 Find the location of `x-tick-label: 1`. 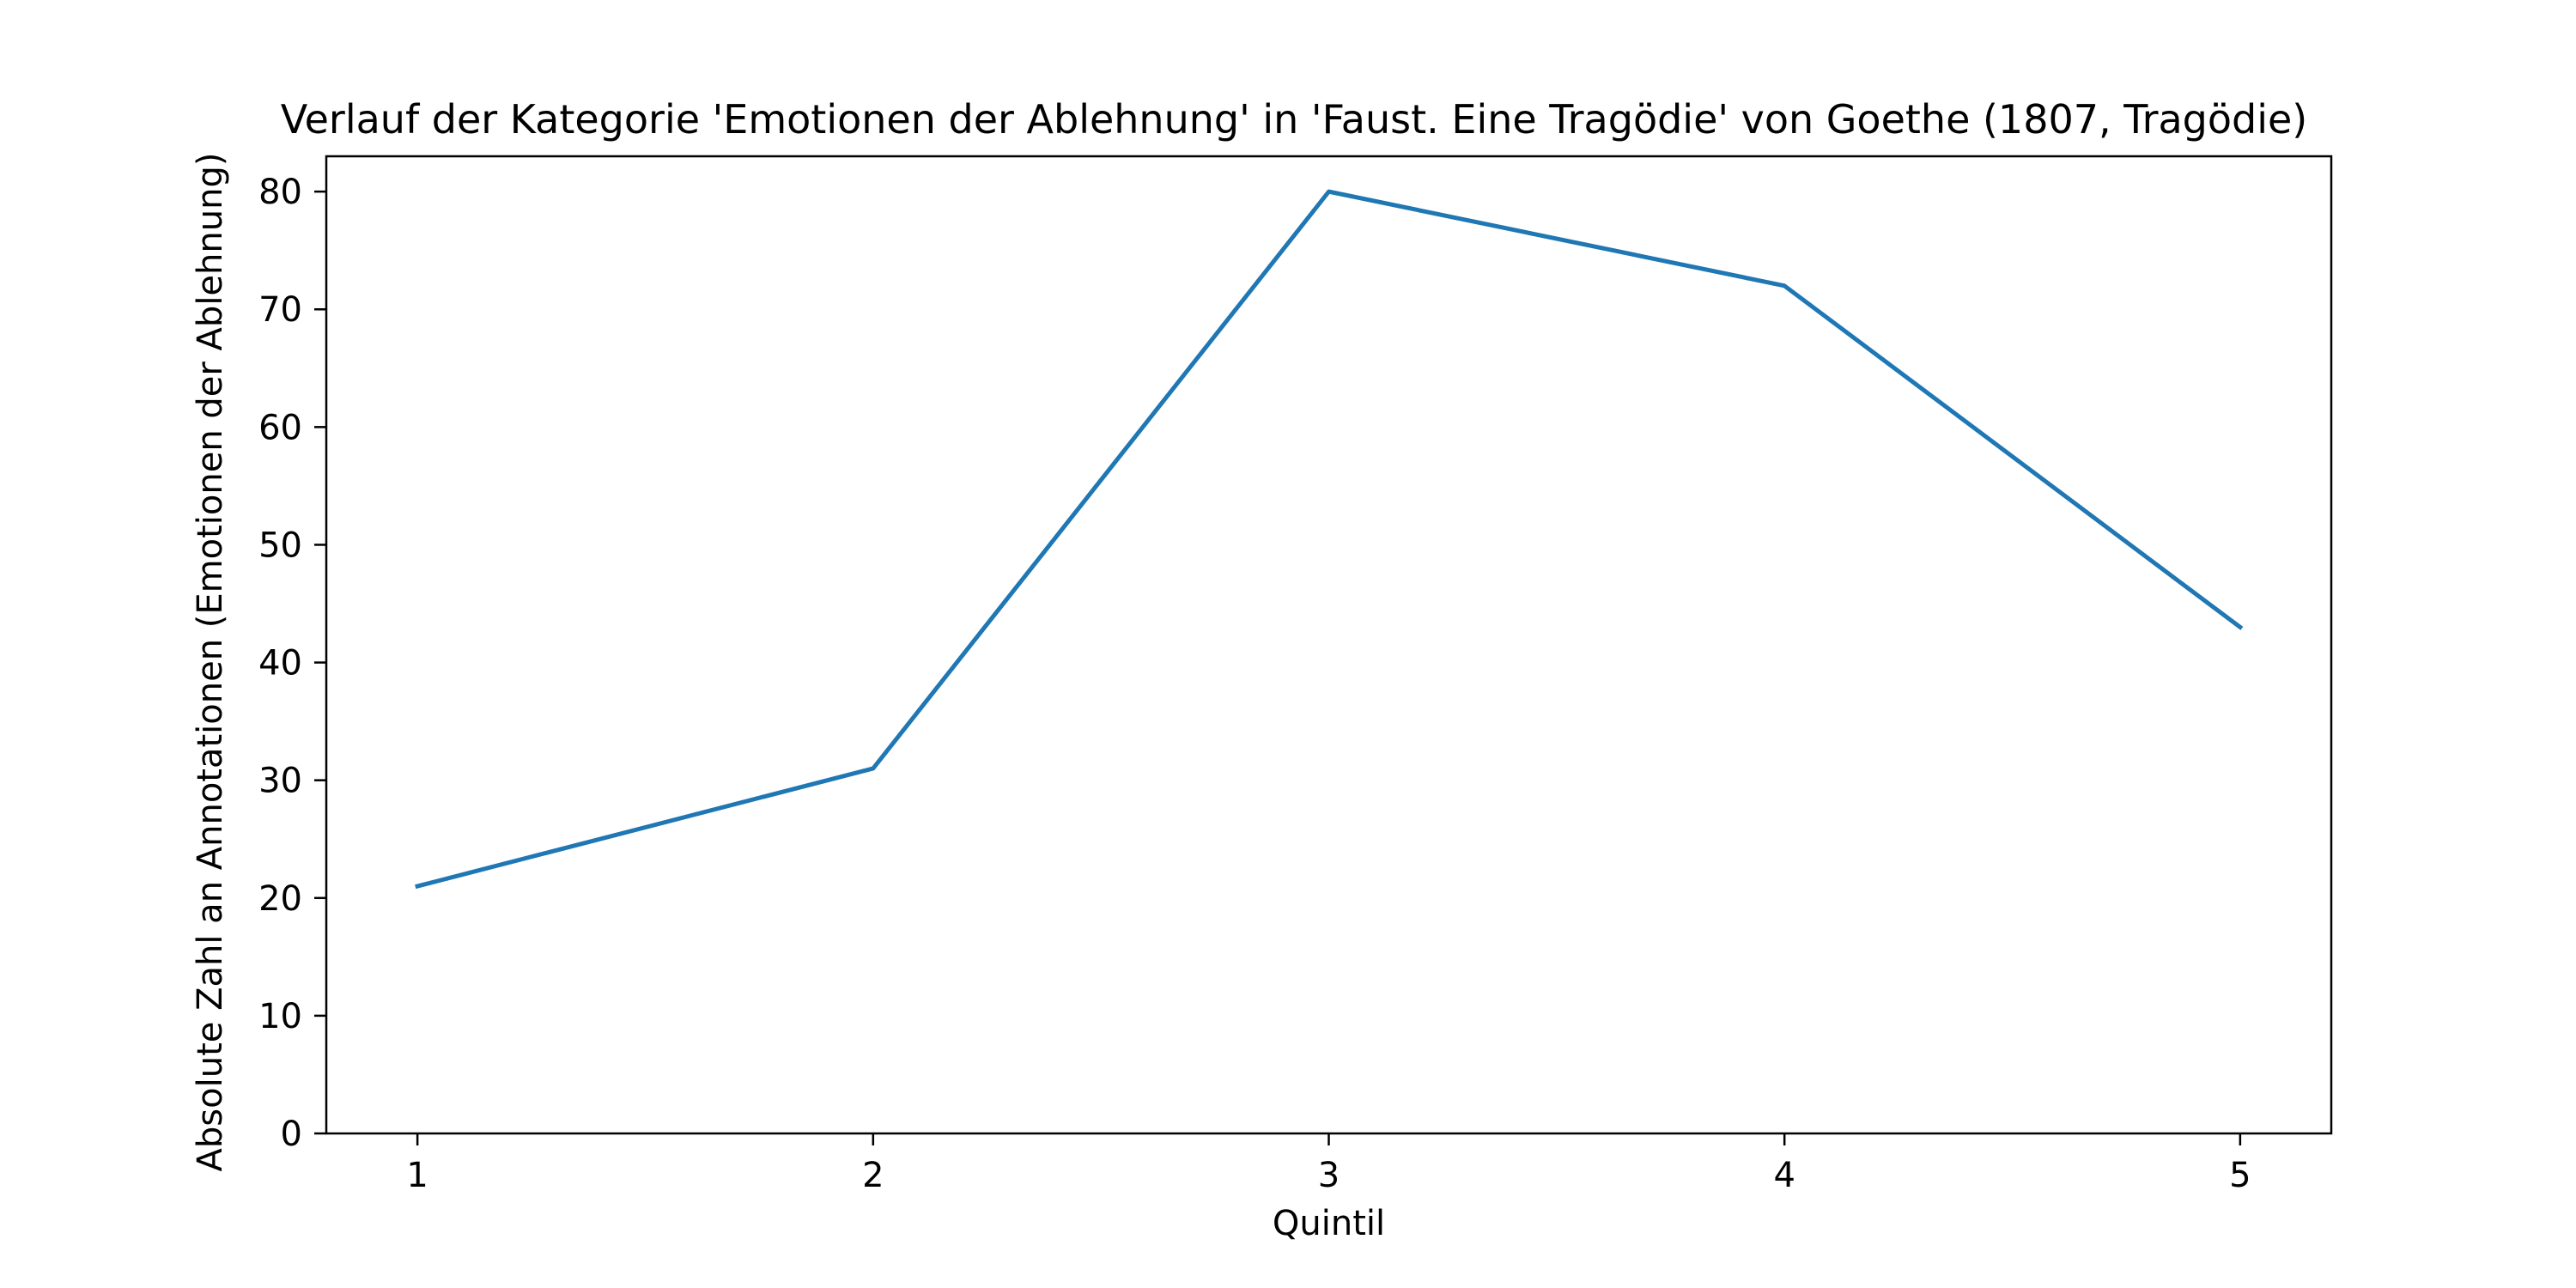

x-tick-label: 1 is located at coordinates (417, 1175).